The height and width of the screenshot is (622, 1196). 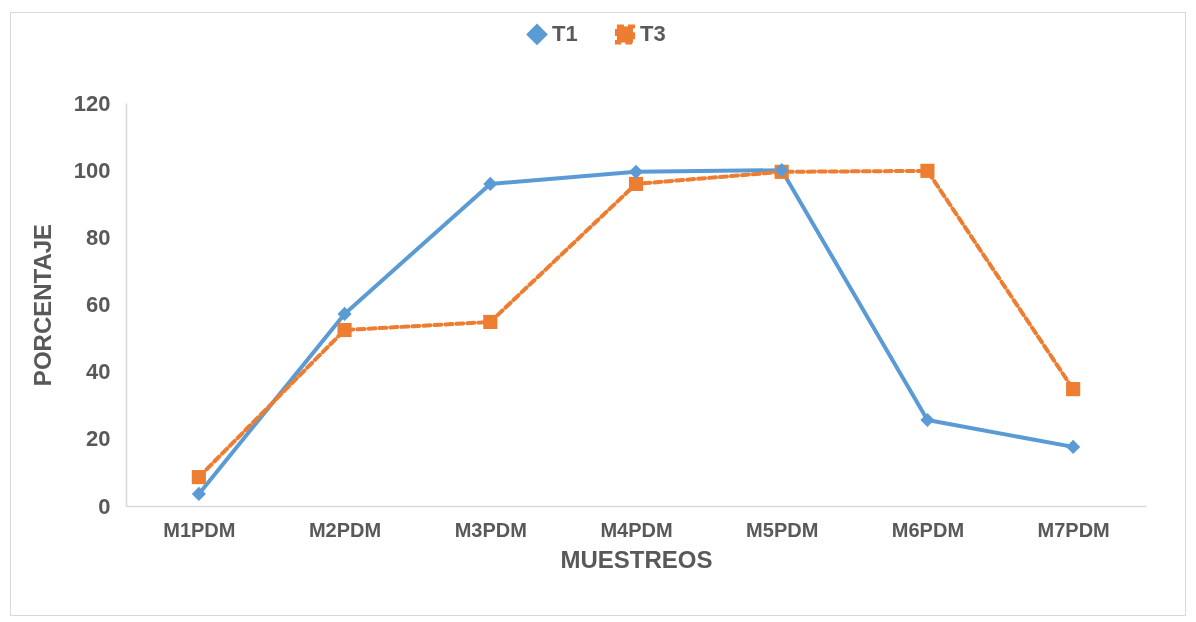 What do you see at coordinates (928, 529) in the screenshot?
I see `x-tick-label: M6PDM` at bounding box center [928, 529].